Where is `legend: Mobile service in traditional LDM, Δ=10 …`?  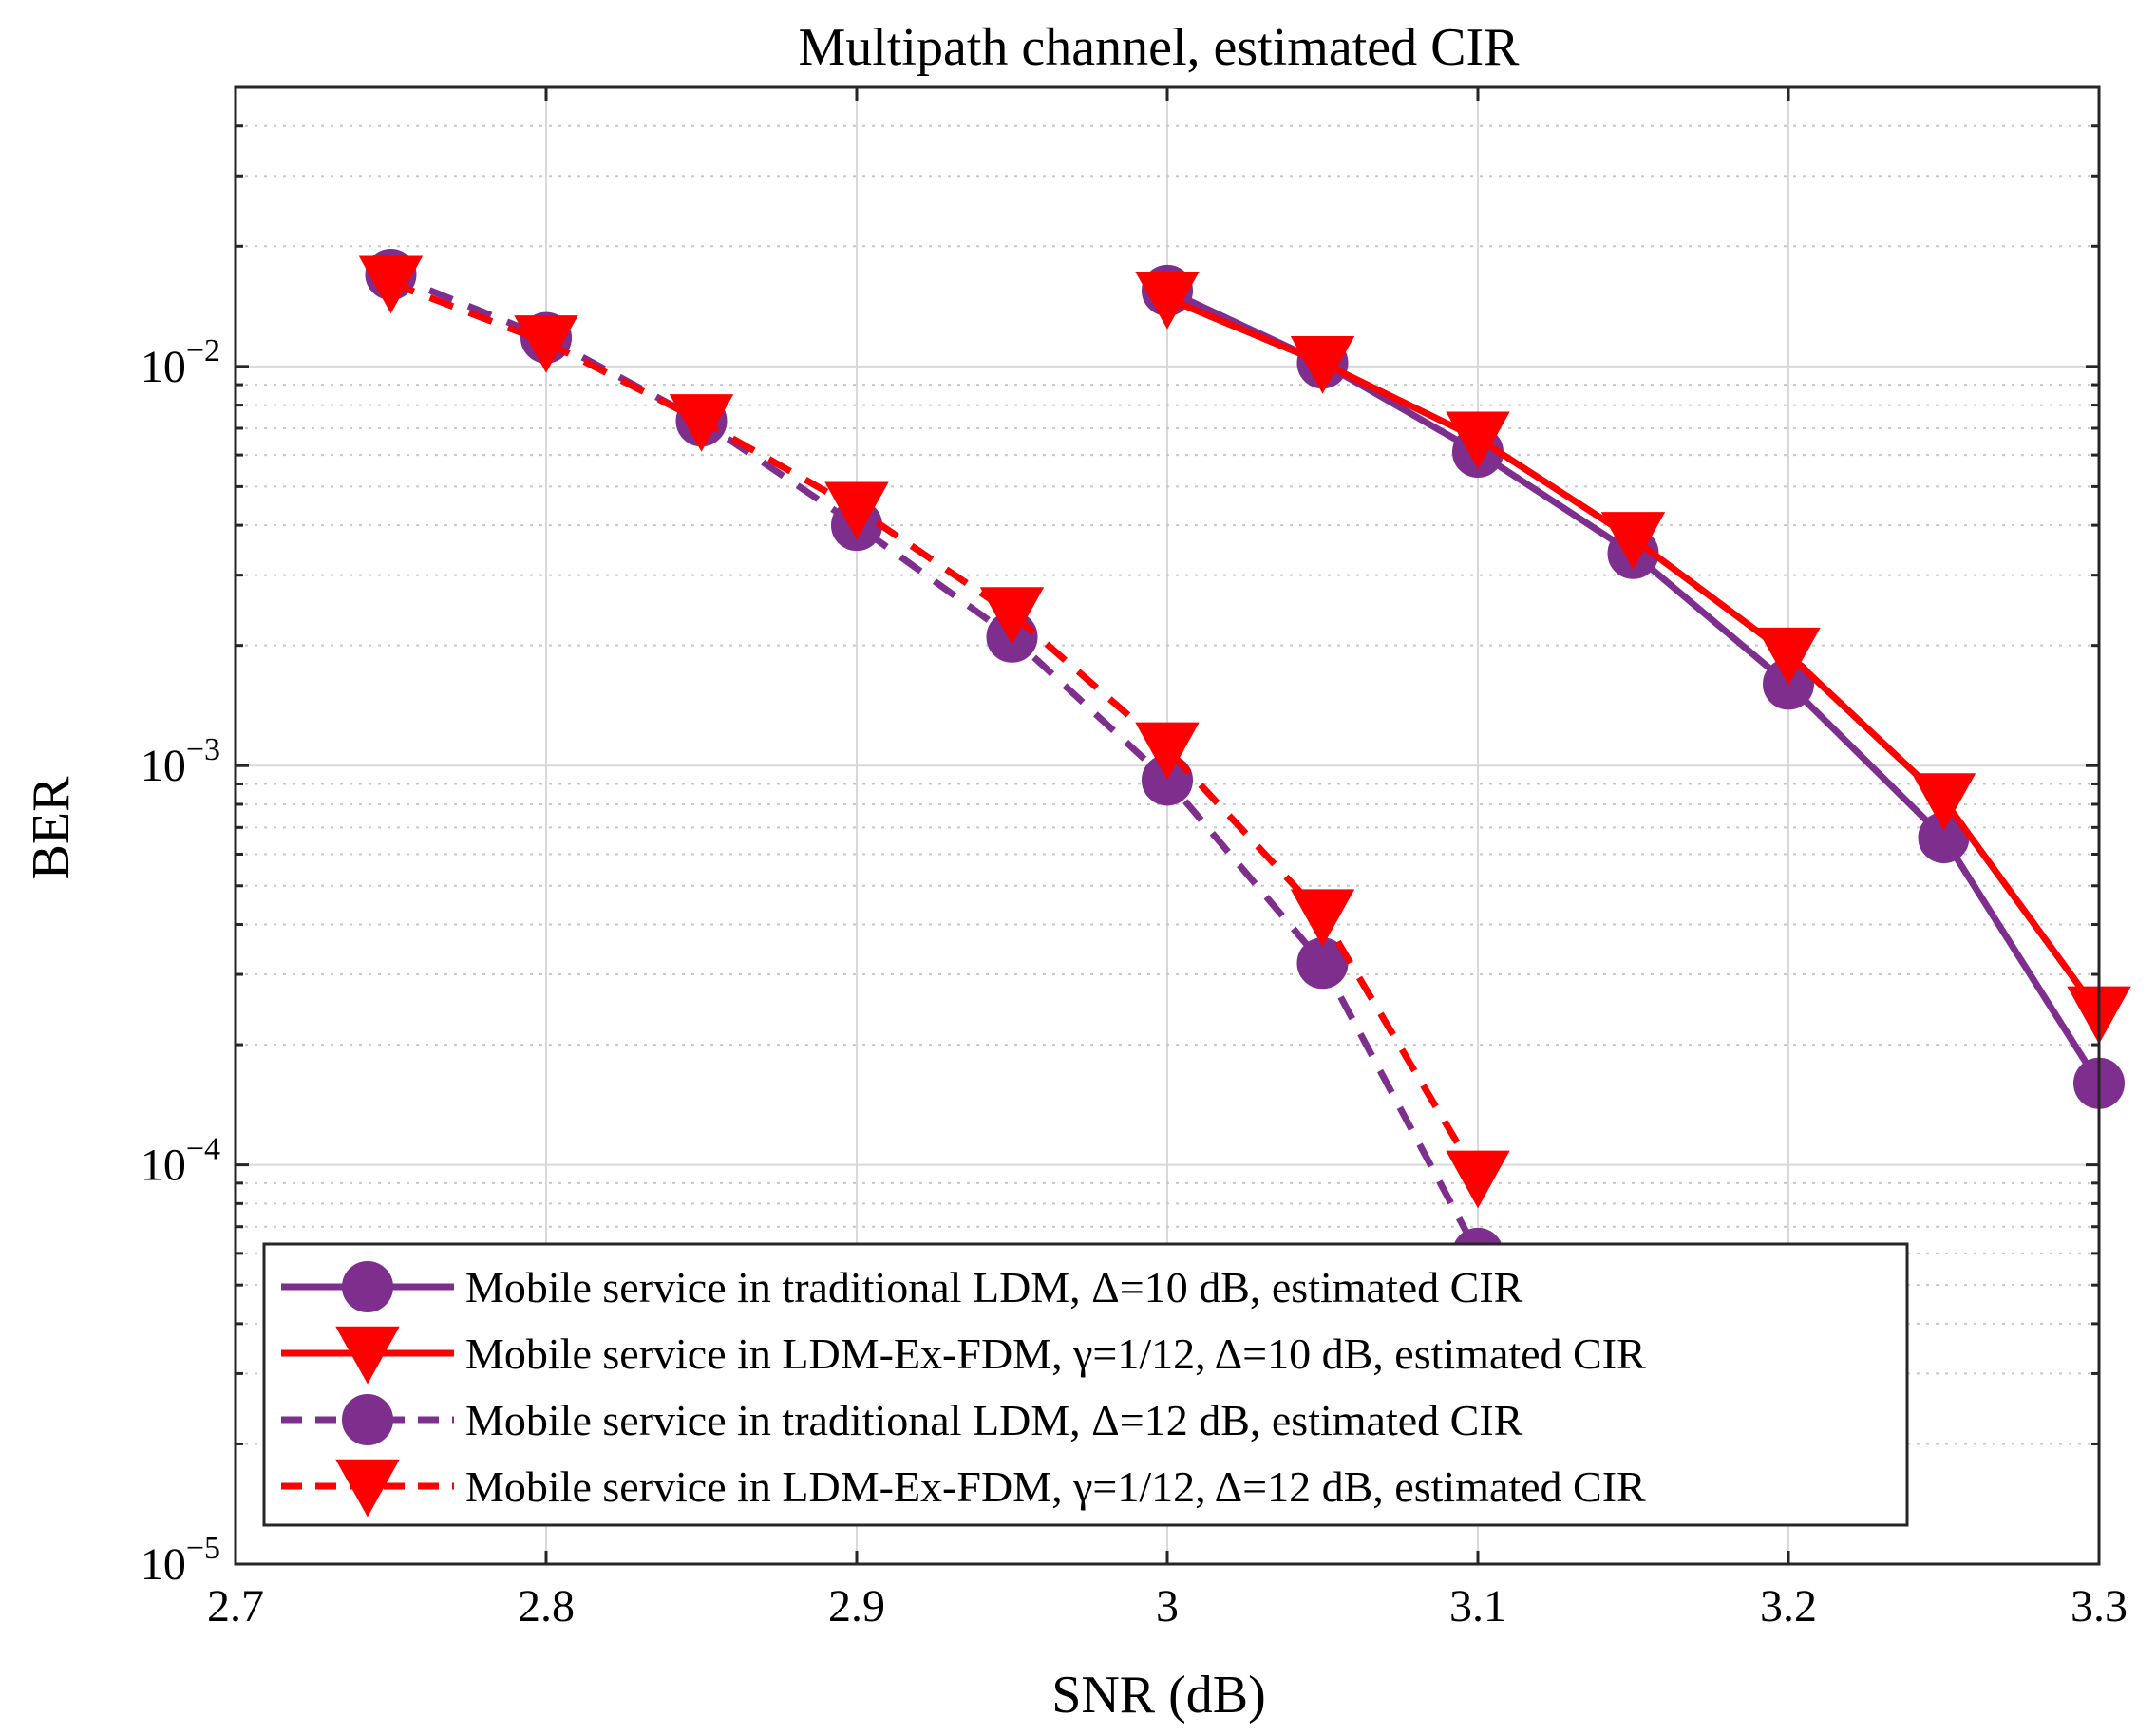
legend: Mobile service in traditional LDM, Δ=10 … is located at coordinates (1085, 1384).